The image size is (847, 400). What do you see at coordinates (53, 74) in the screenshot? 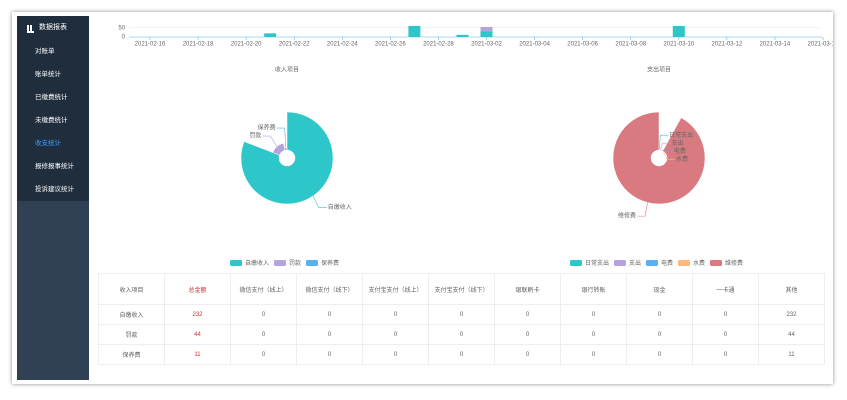
I see `menu-item: 账单统计` at bounding box center [53, 74].